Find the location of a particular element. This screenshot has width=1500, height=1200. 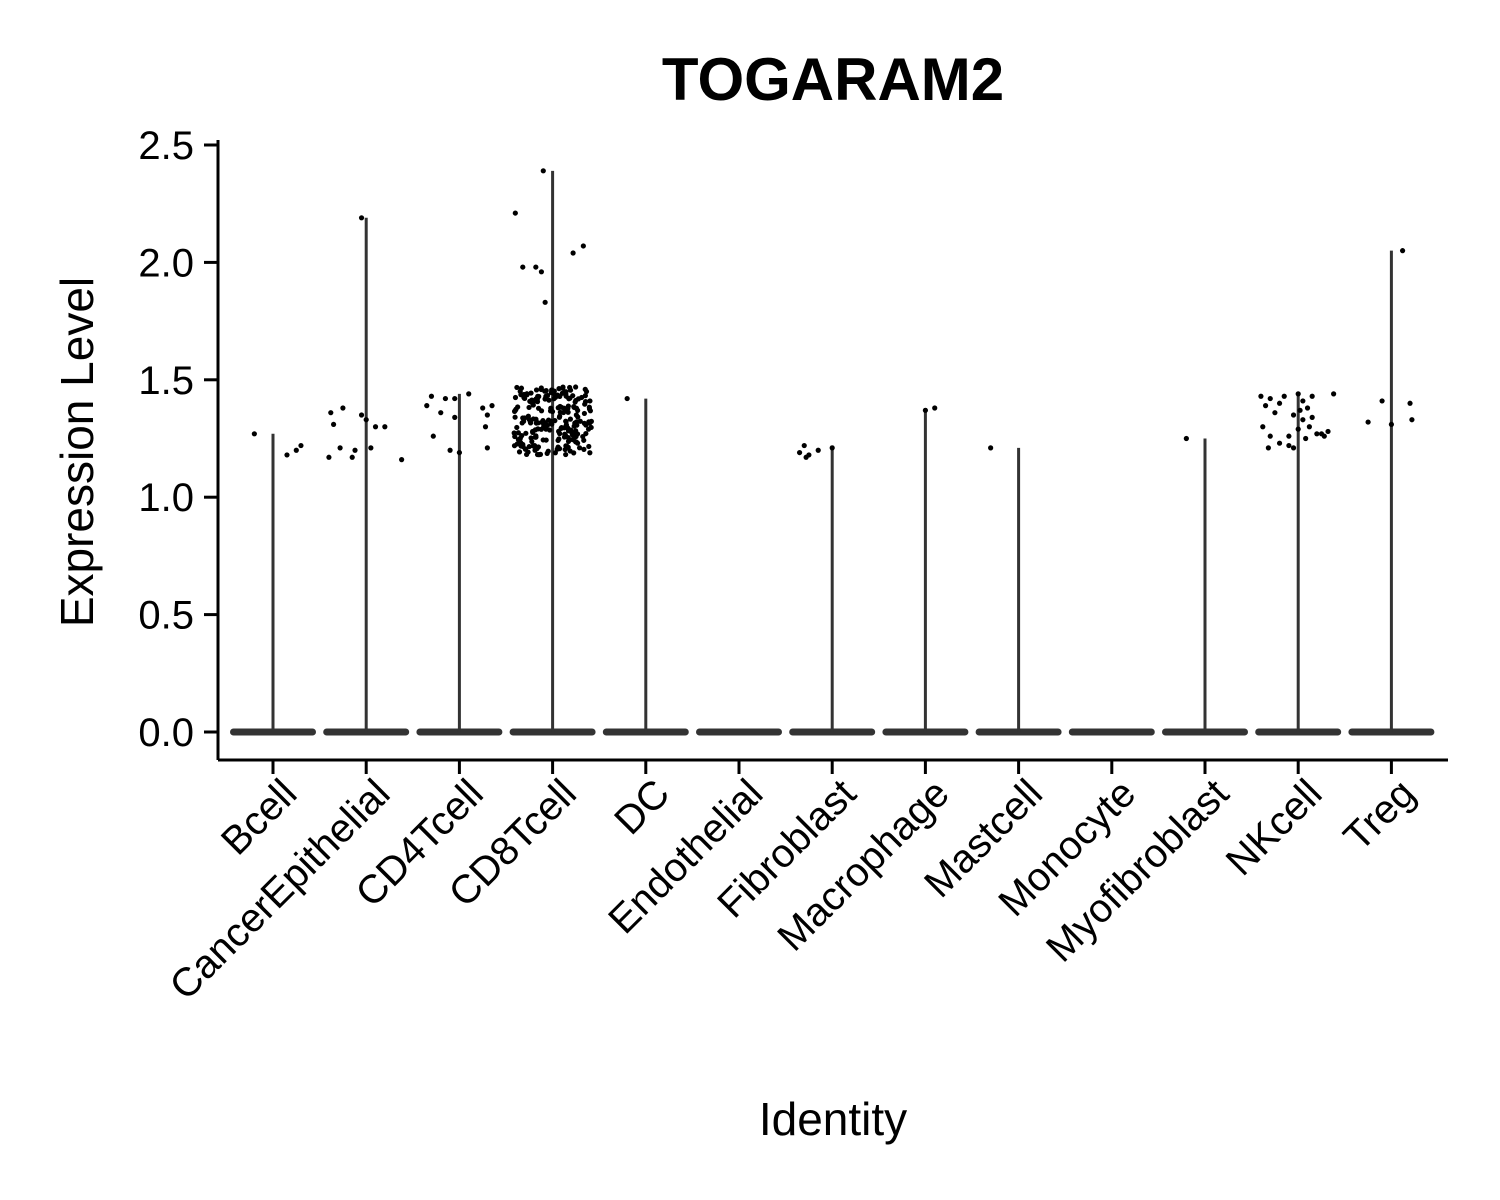

y-tick-label: 1.0 is located at coordinates (166, 498).